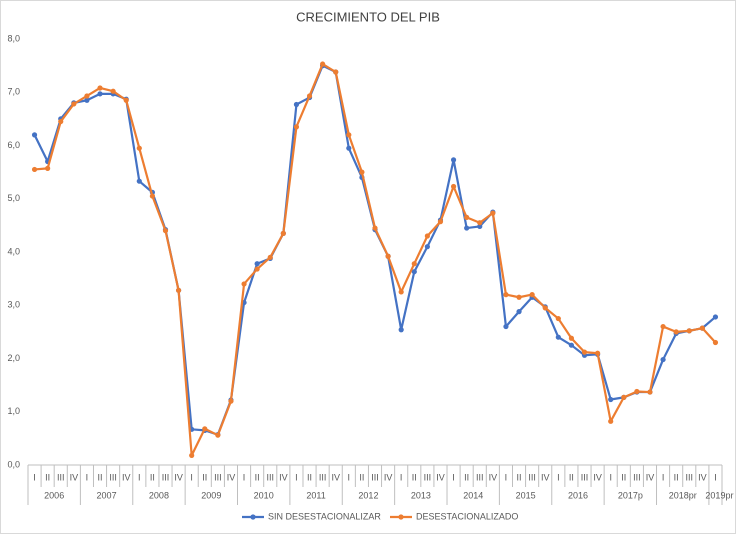 The width and height of the screenshot is (736, 534). What do you see at coordinates (264, 495) in the screenshot?
I see `x-group-label: 2010` at bounding box center [264, 495].